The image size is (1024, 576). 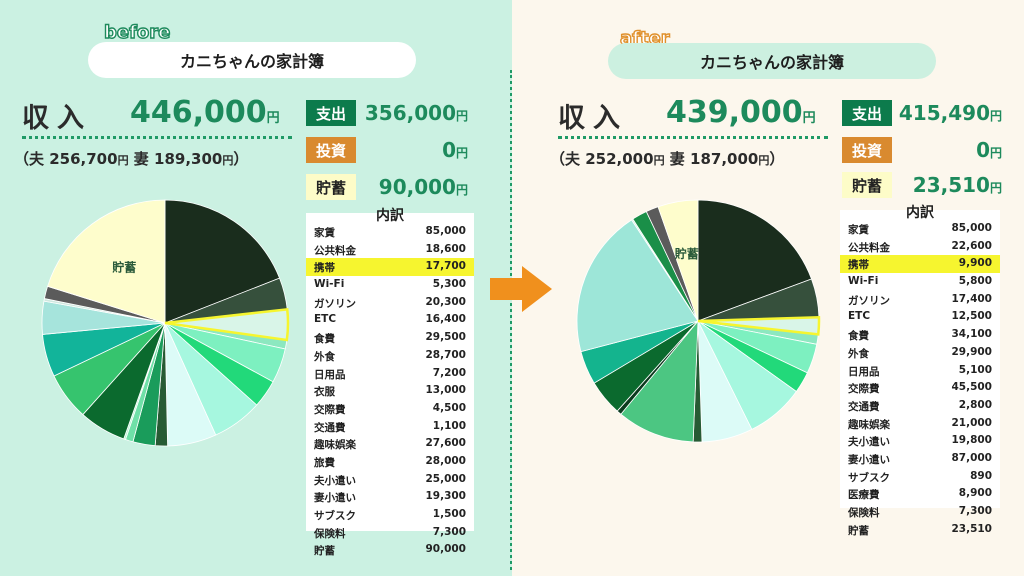 I want to click on table-row: サブスク 1,500, so click(x=390, y=515).